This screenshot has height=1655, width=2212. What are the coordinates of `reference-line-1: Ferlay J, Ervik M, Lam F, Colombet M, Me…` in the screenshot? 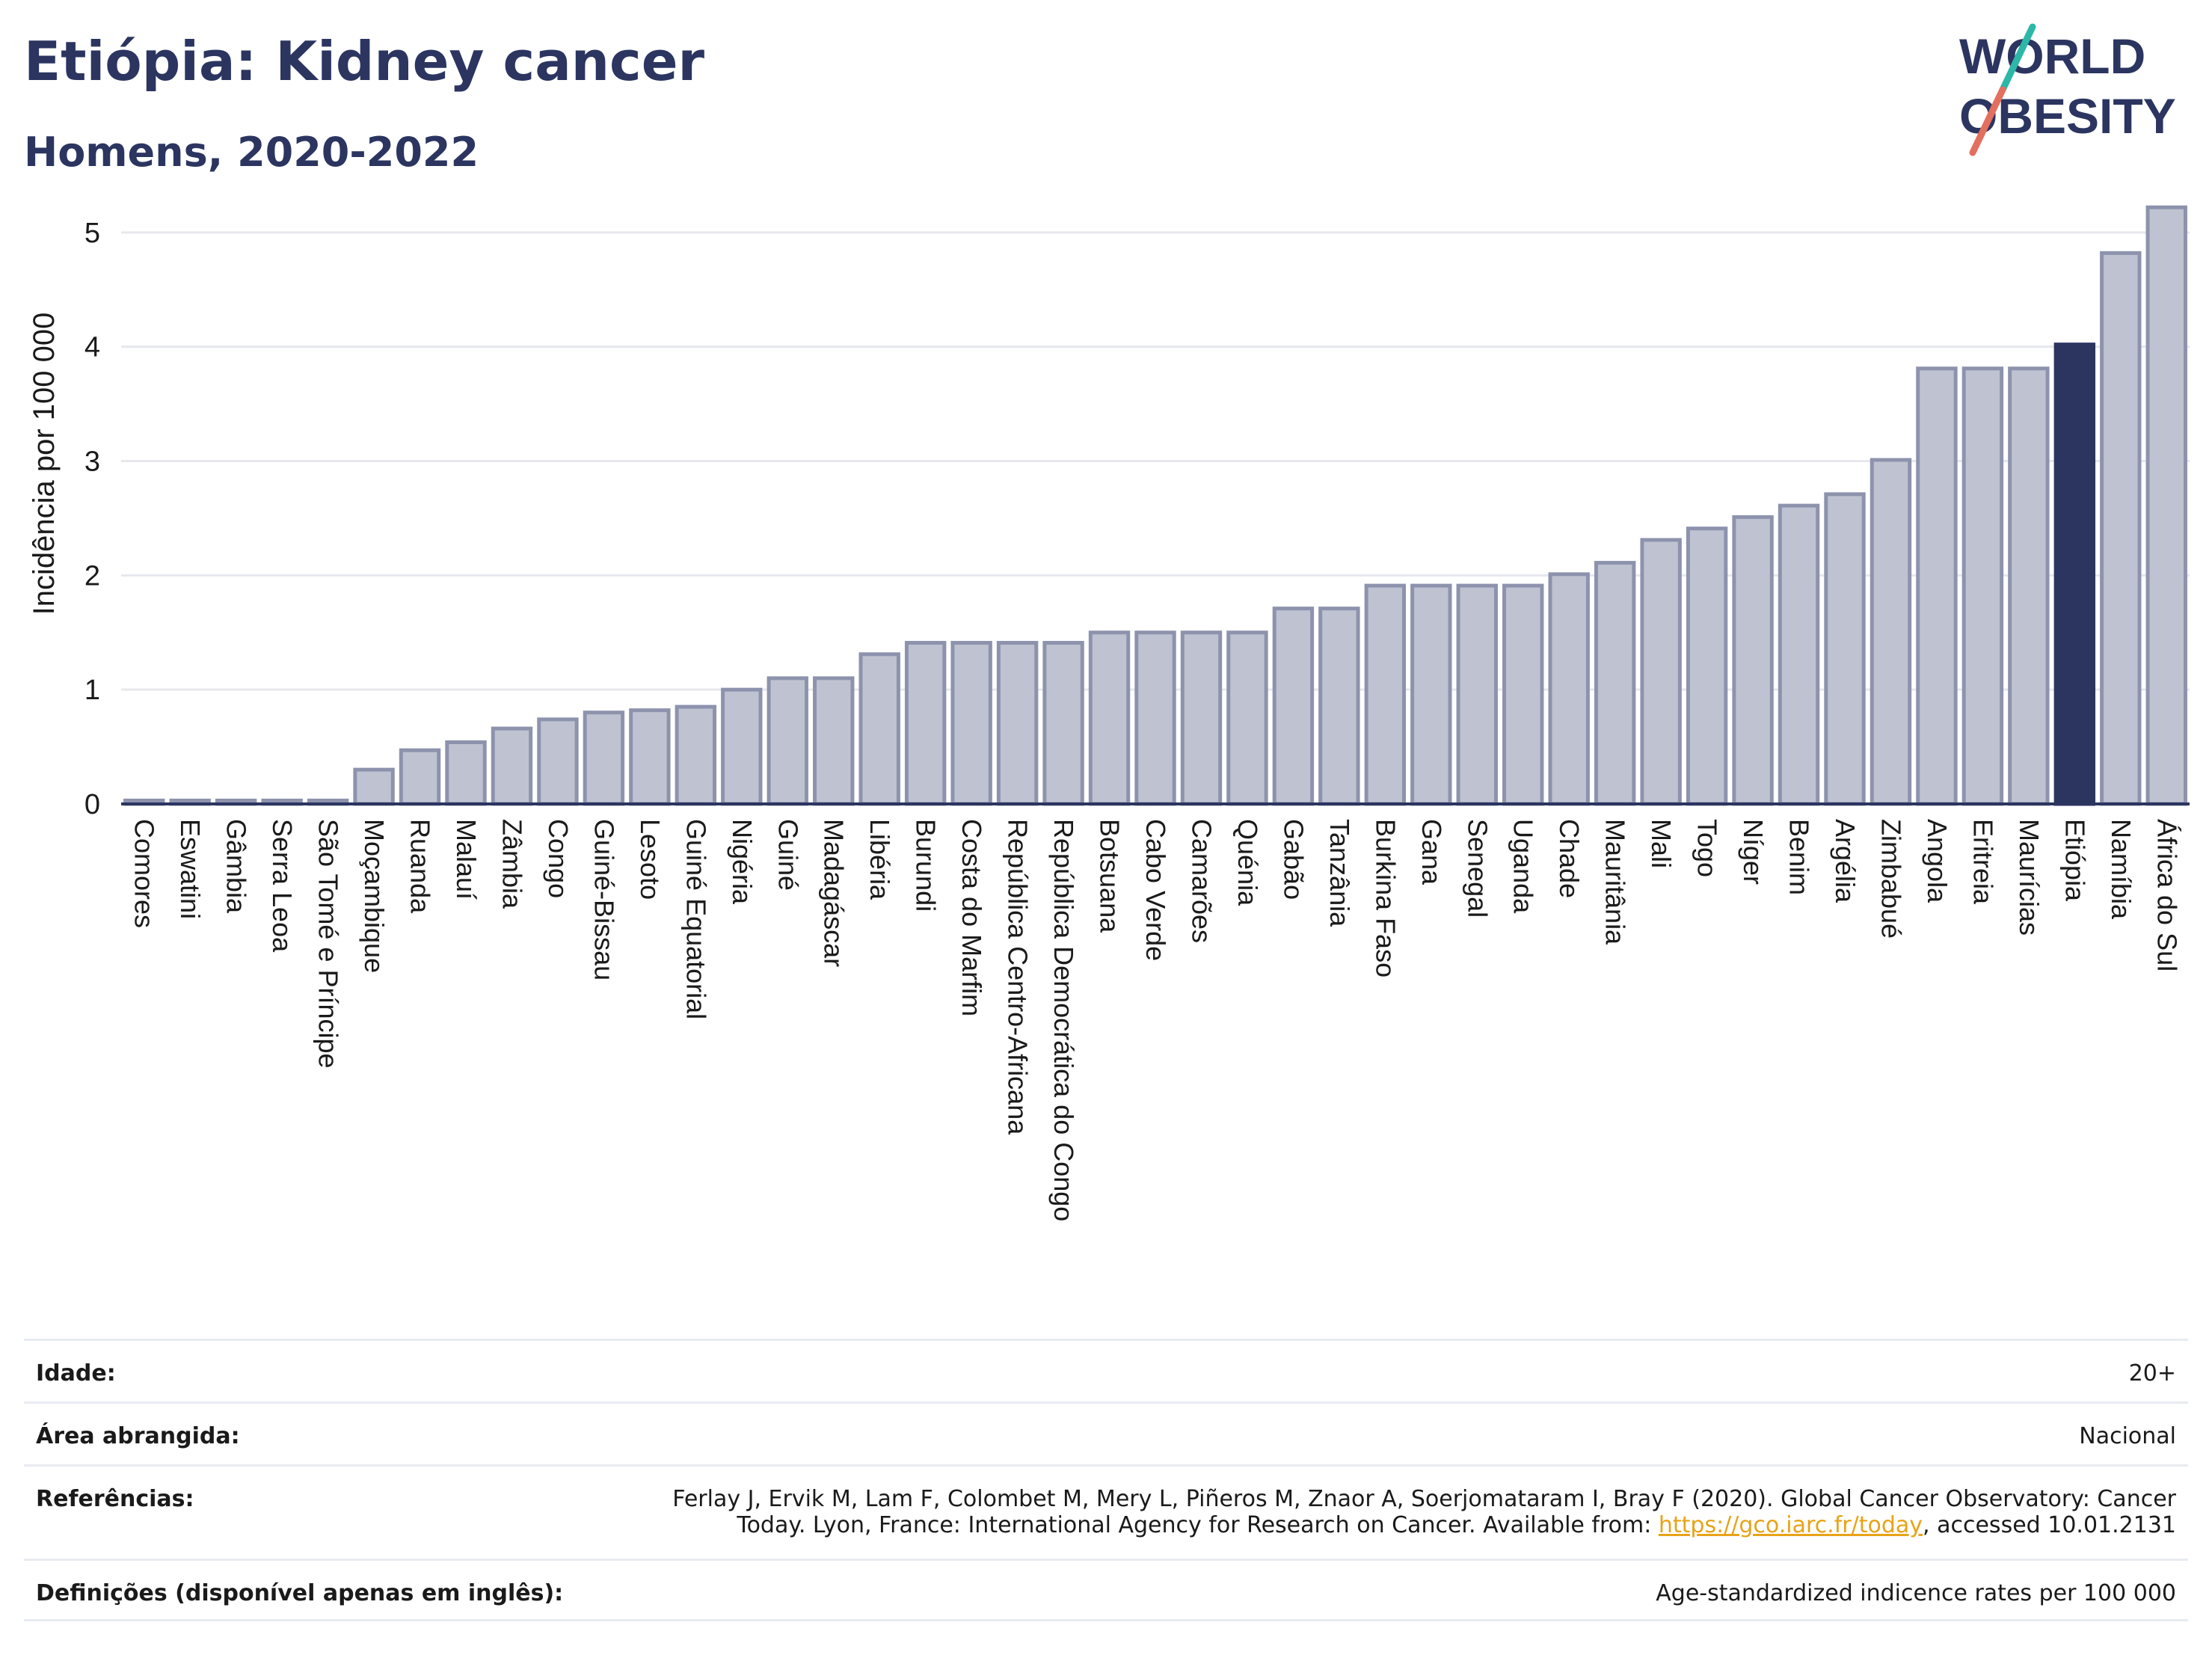 It's located at (1424, 1499).